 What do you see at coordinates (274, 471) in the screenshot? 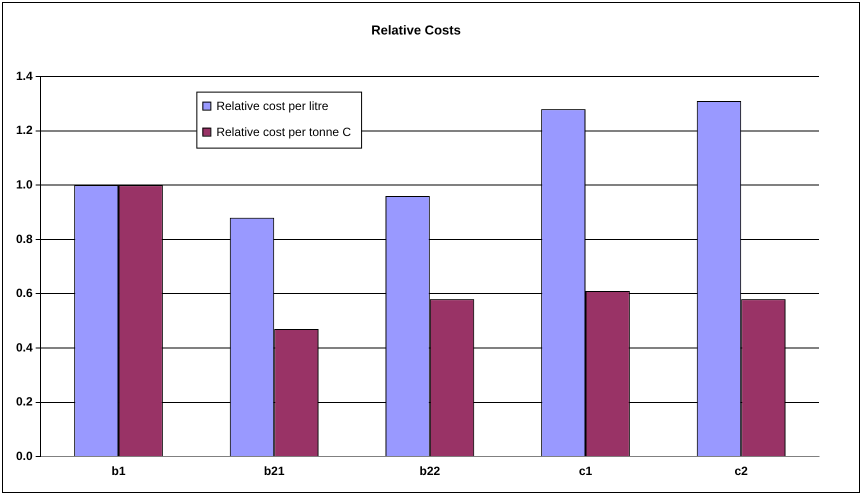
I see `x-tick-label: b21` at bounding box center [274, 471].